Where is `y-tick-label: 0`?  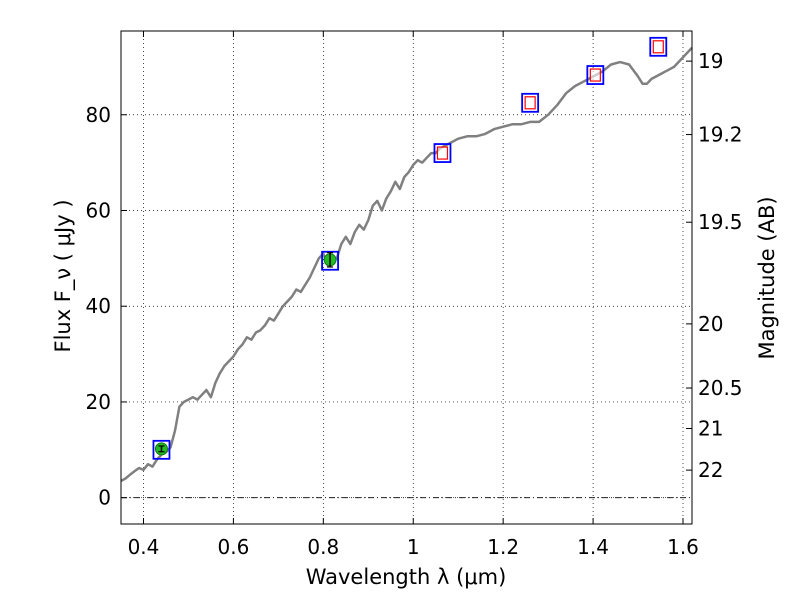
y-tick-label: 0 is located at coordinates (104, 498).